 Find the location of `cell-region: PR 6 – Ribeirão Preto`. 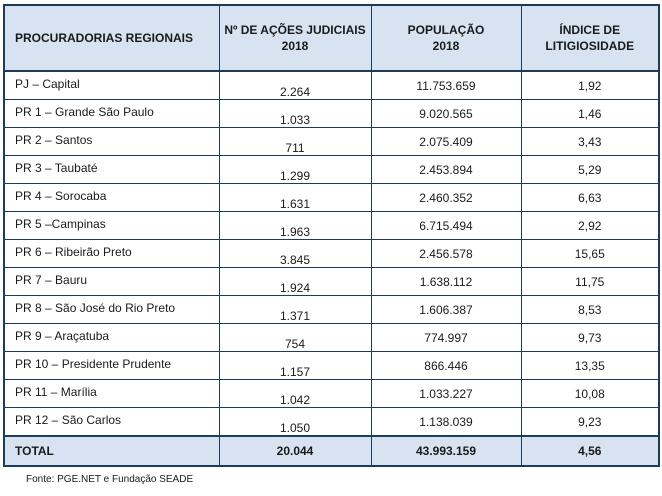

cell-region: PR 6 – Ribeirão Preto is located at coordinates (111, 253).